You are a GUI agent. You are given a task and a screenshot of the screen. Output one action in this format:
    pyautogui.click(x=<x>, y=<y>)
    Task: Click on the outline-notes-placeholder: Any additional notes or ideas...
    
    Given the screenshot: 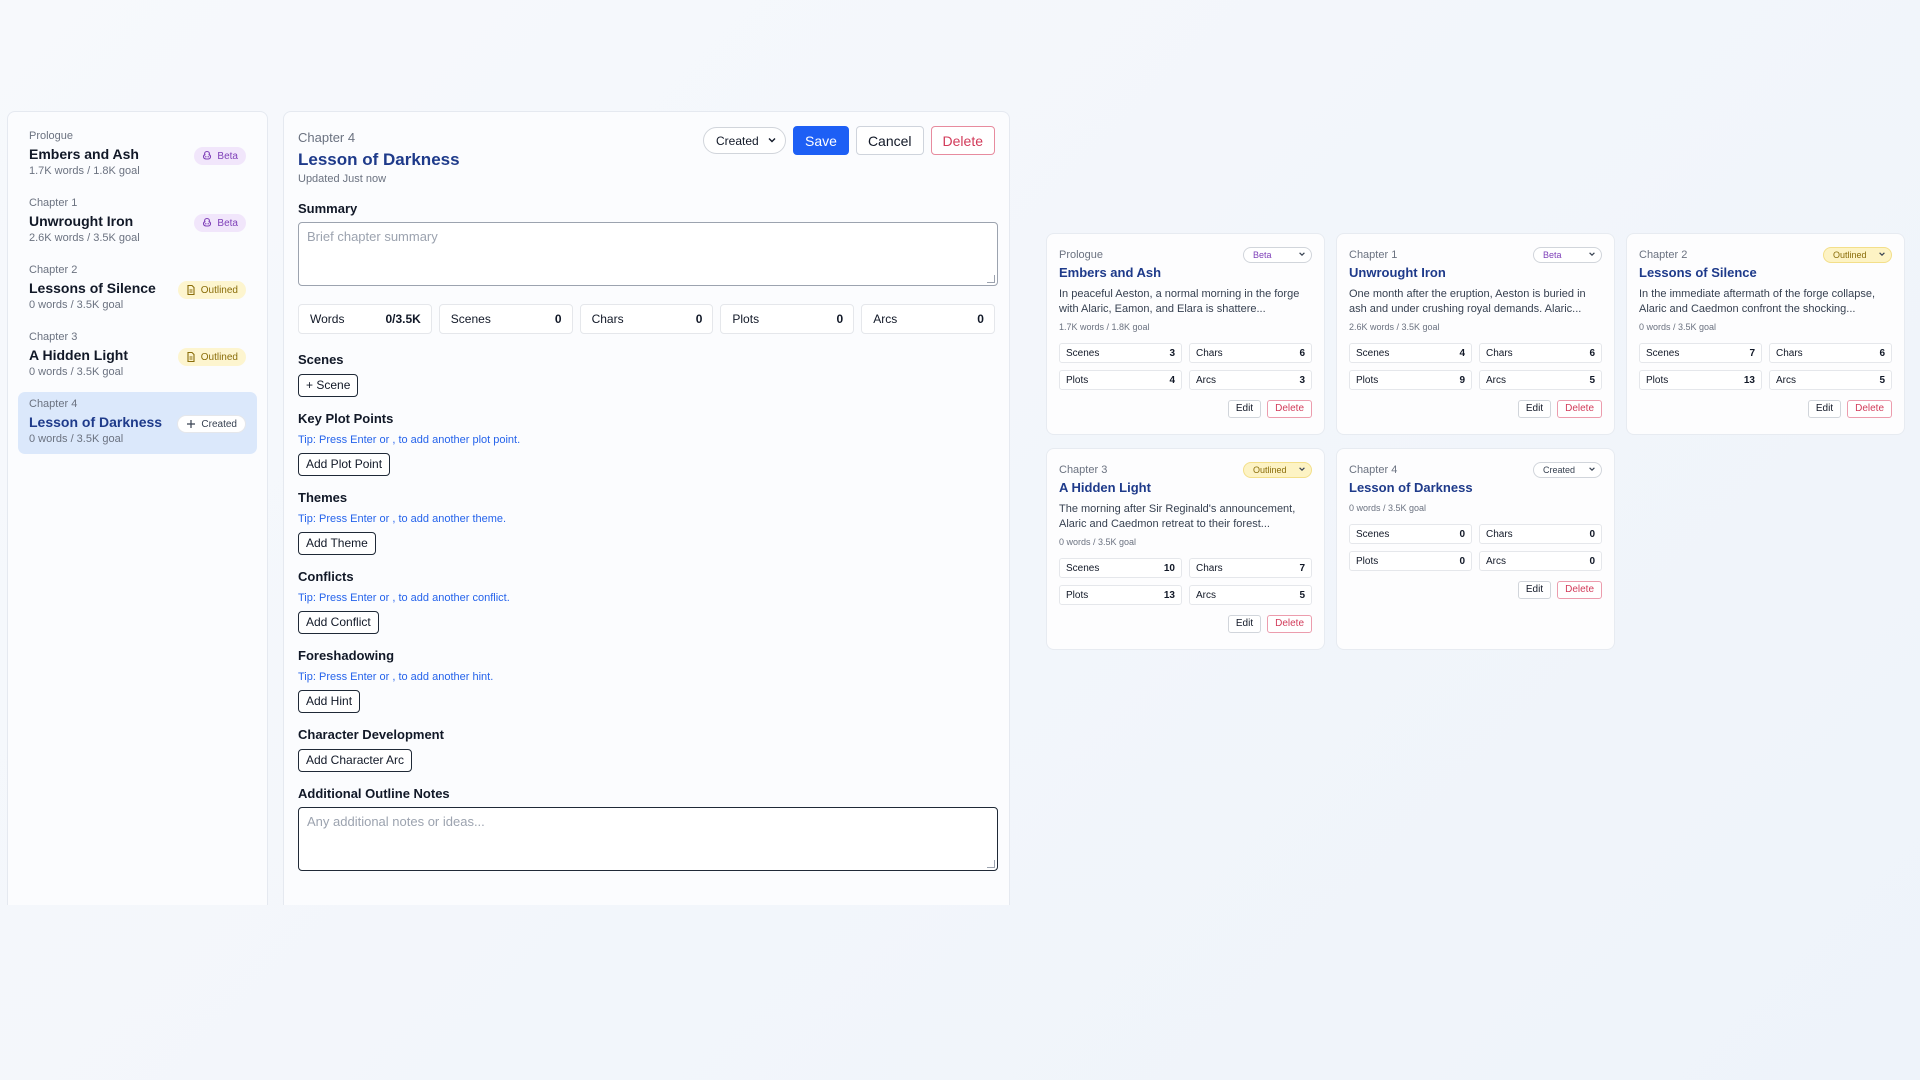 What is the action you would take?
    pyautogui.click(x=396, y=821)
    